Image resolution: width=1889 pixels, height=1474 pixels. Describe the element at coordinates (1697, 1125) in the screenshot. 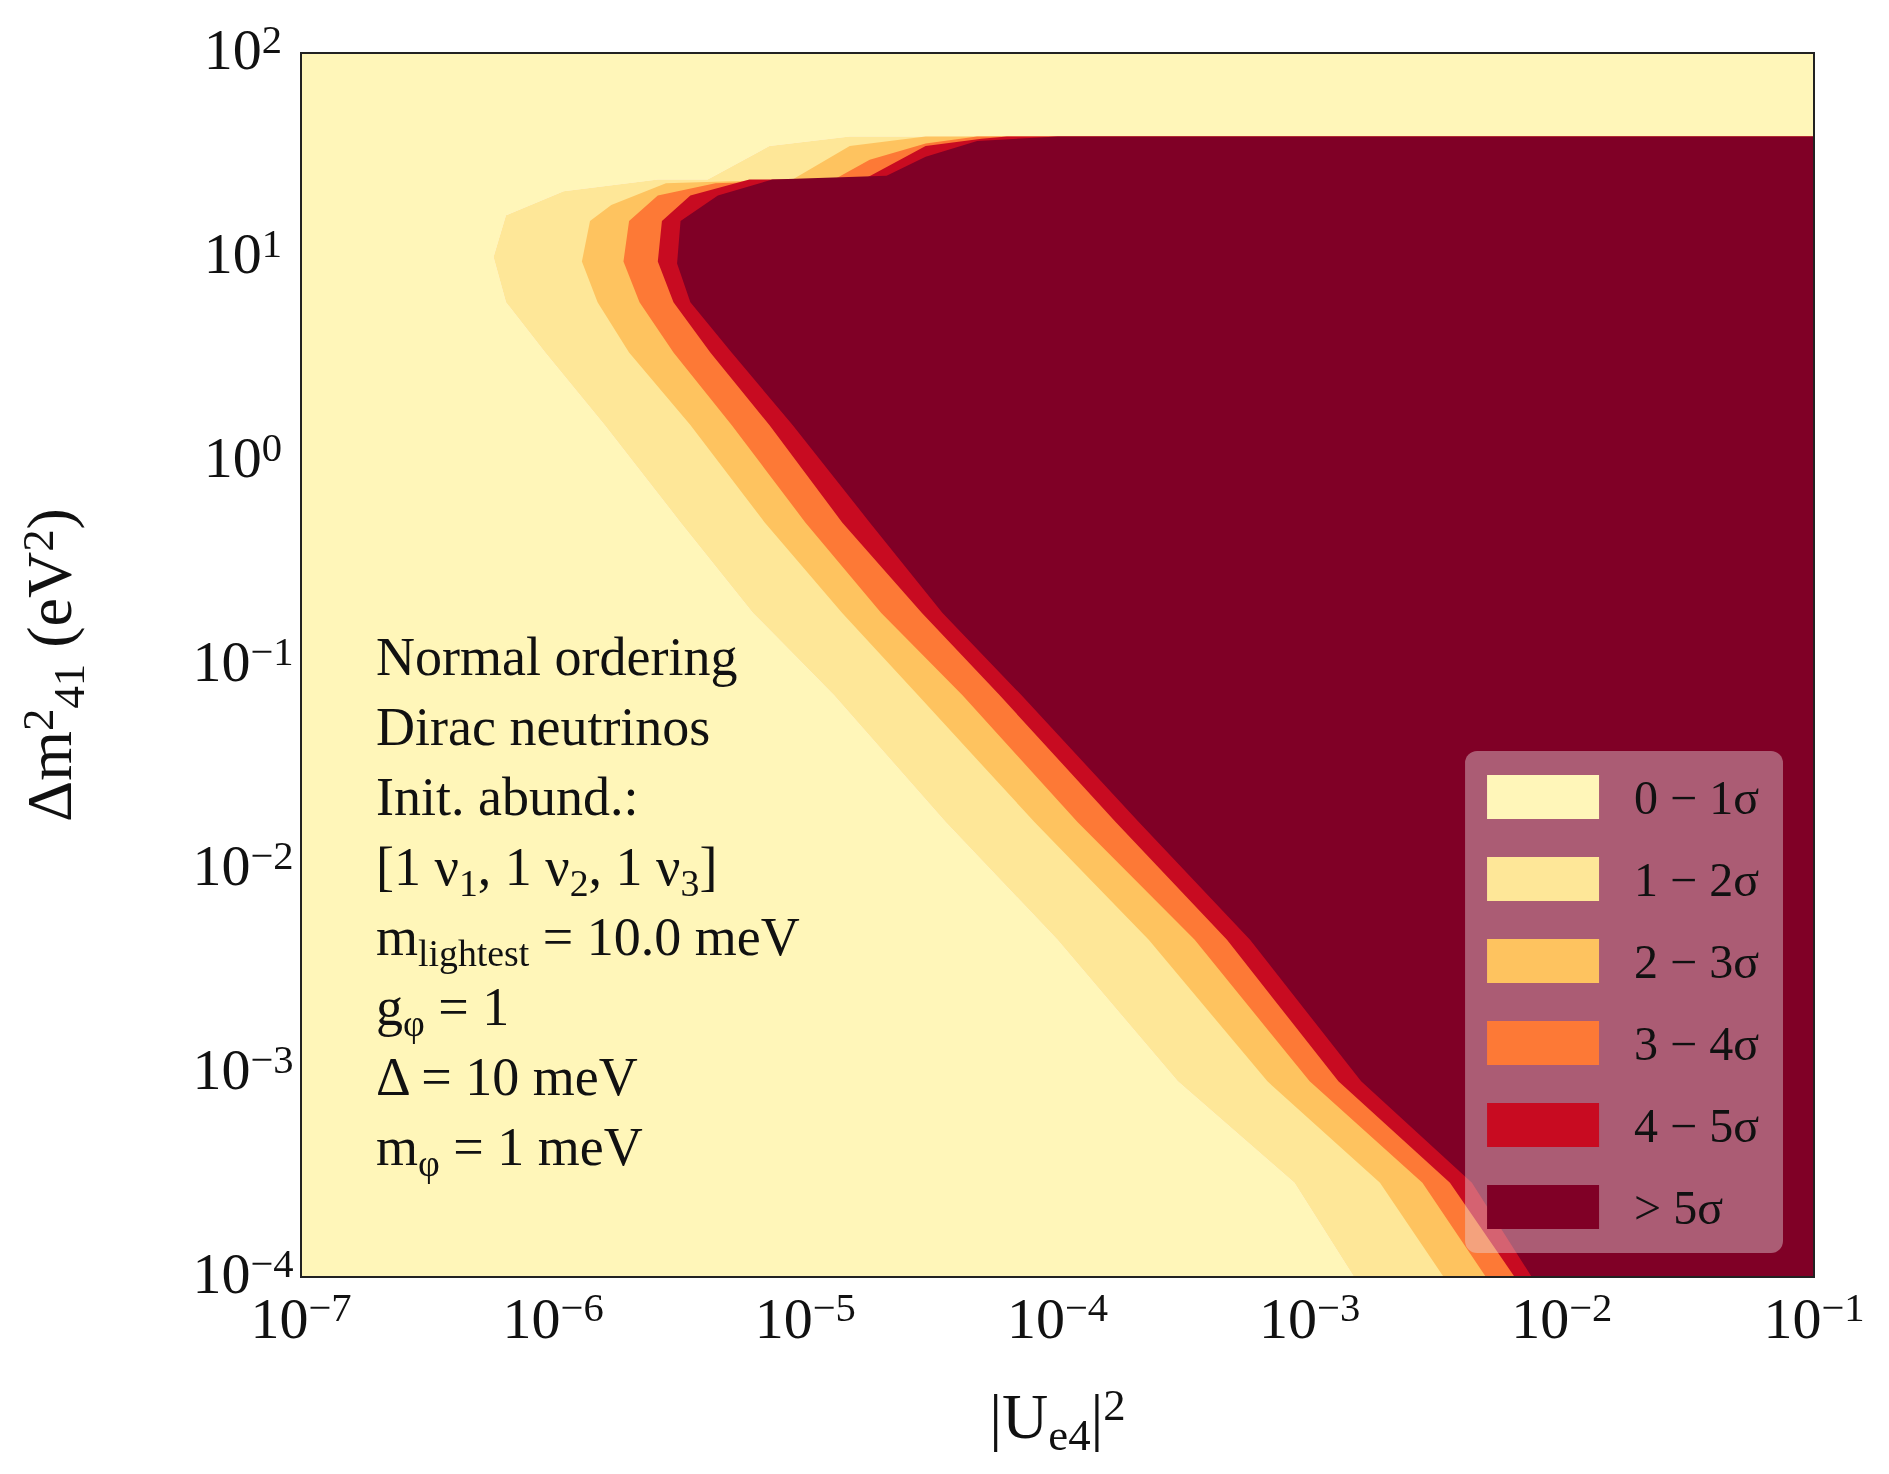

I see `legend-label: 4 − 5σ` at that location.